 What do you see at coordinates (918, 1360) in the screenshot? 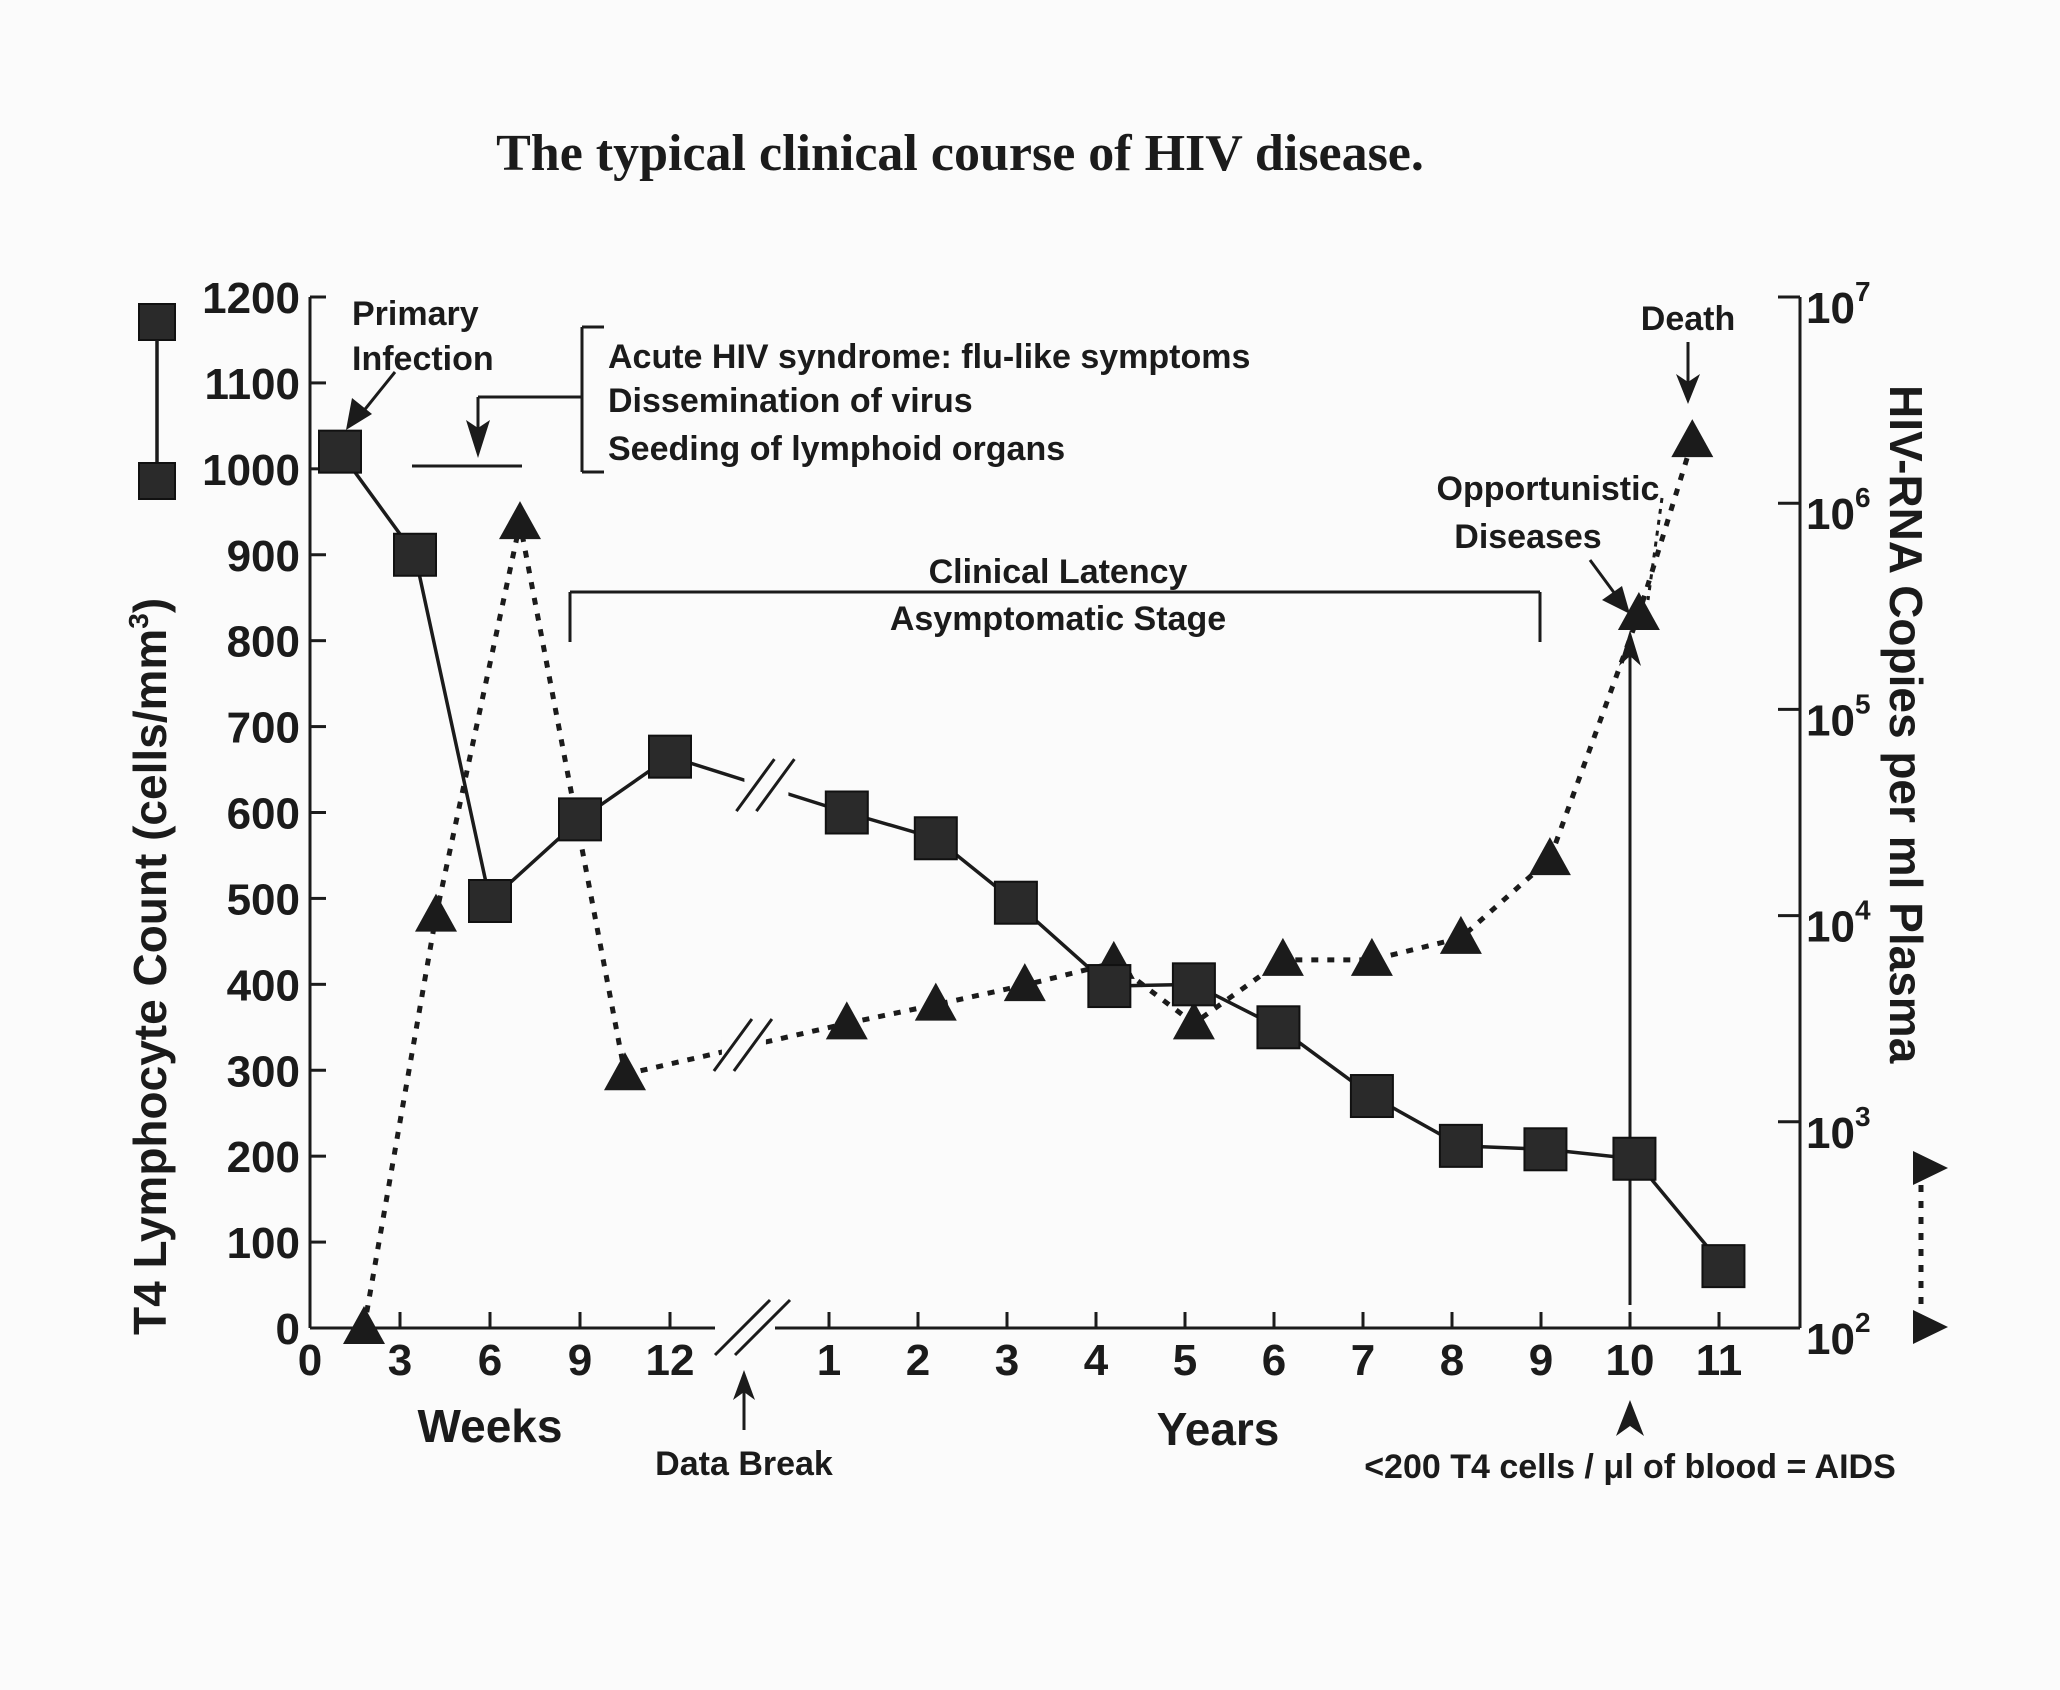
I see `x-tick-label-years: 2` at bounding box center [918, 1360].